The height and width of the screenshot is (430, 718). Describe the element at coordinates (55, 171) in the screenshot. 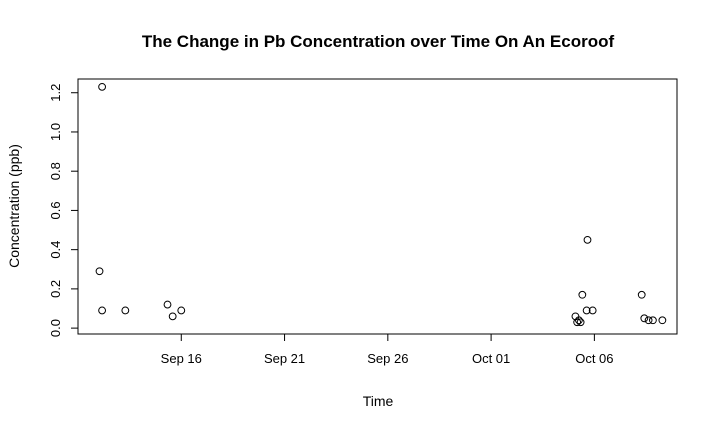

I see `y-tick-label: 0.8` at that location.